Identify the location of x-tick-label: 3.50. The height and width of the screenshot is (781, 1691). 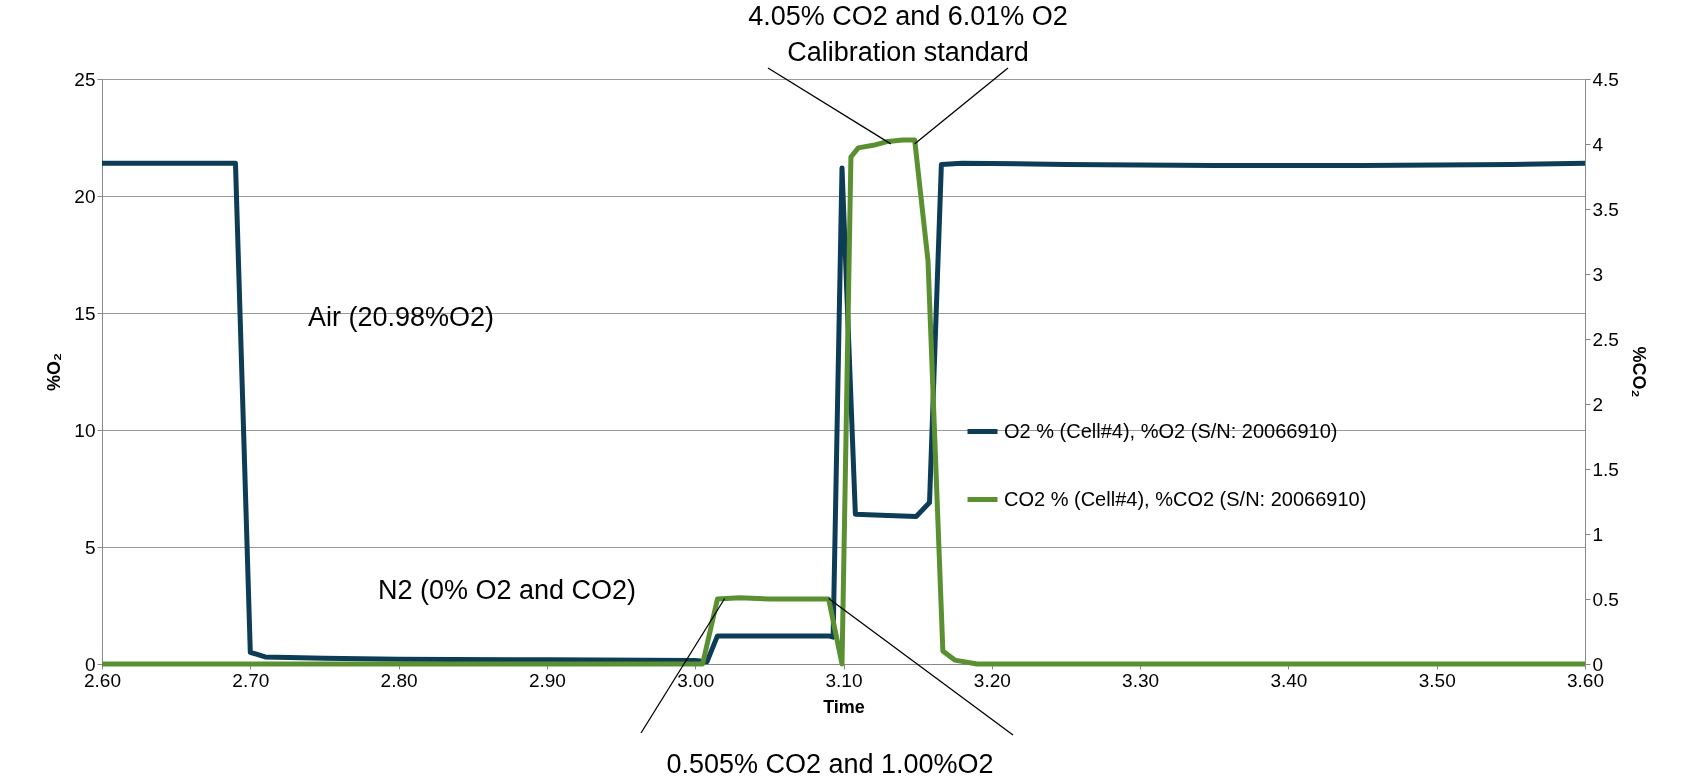
(1437, 680).